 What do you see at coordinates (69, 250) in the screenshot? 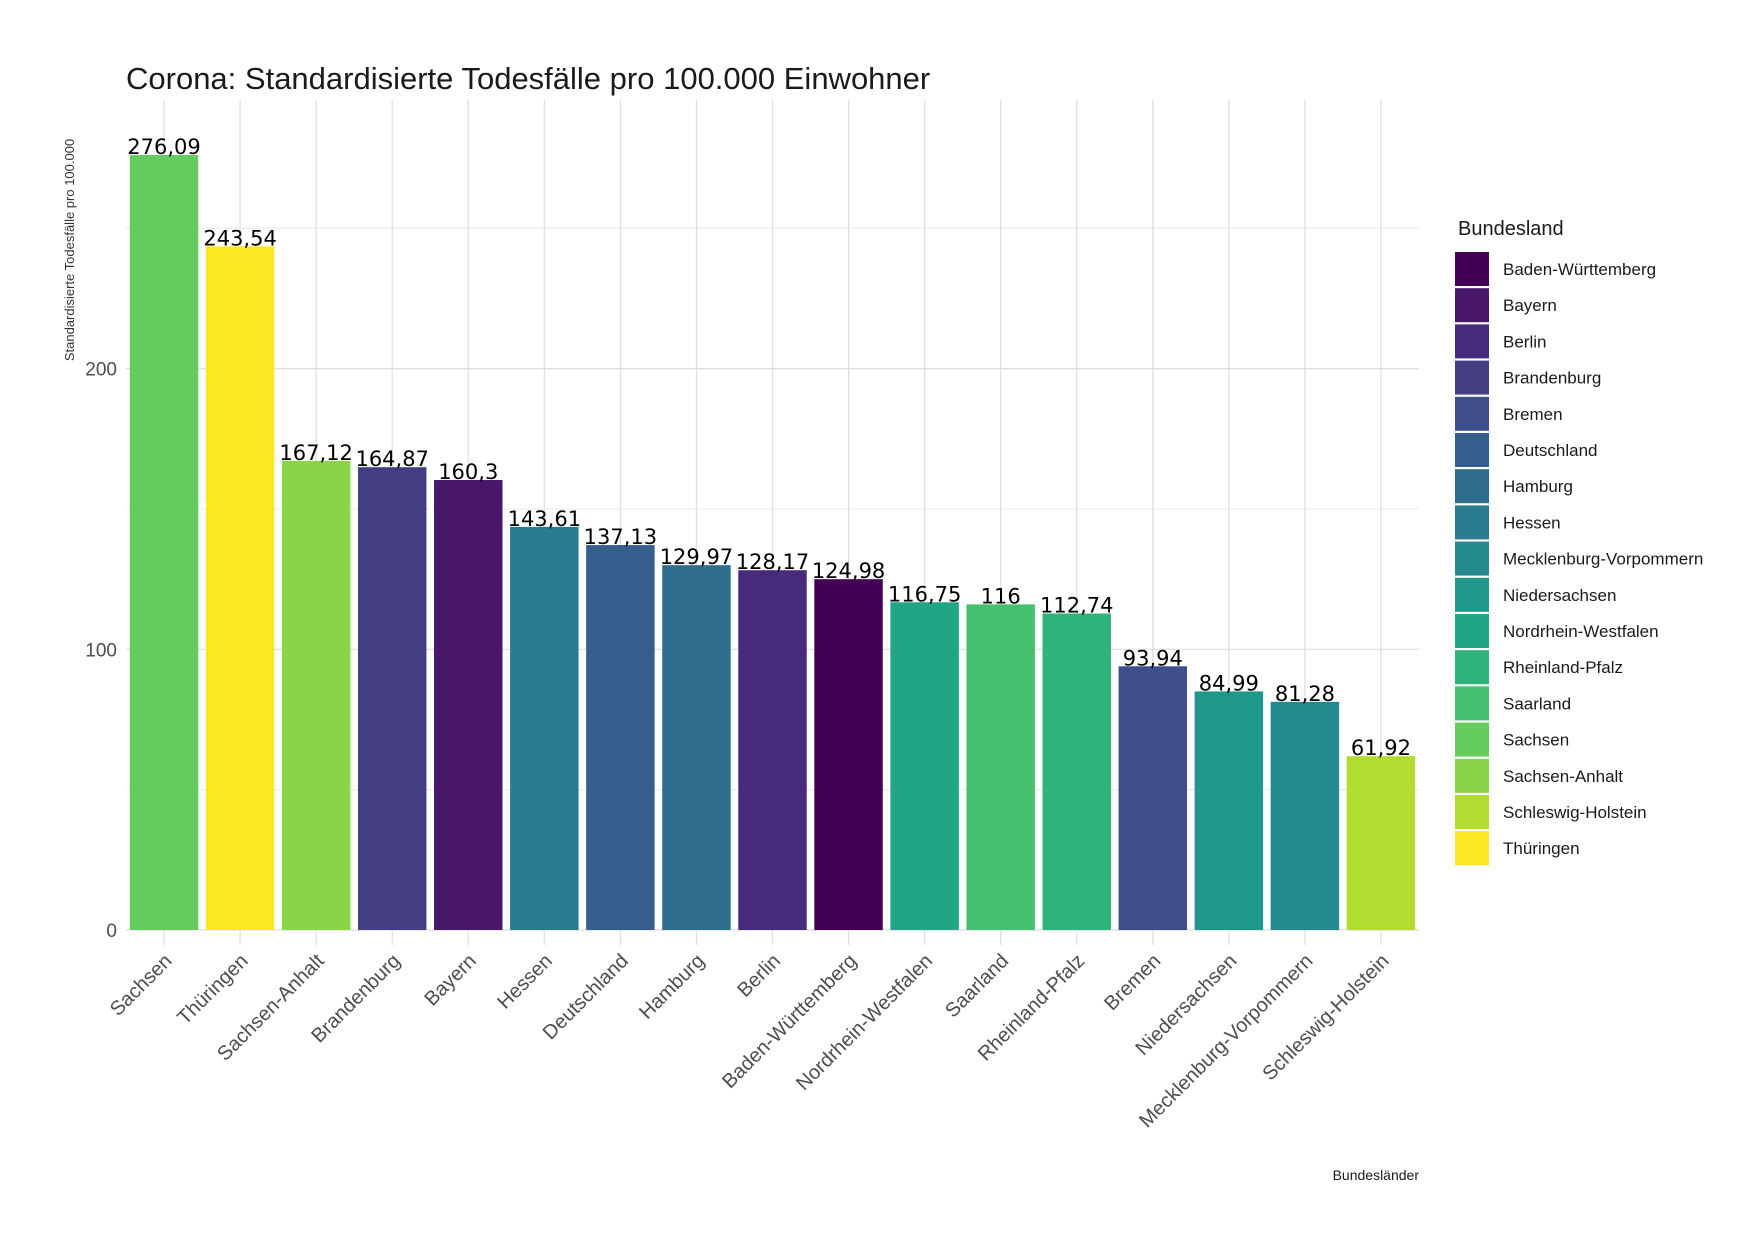
I see `y-axis-label: Standardisierte Todesfälle pro 100.000` at bounding box center [69, 250].